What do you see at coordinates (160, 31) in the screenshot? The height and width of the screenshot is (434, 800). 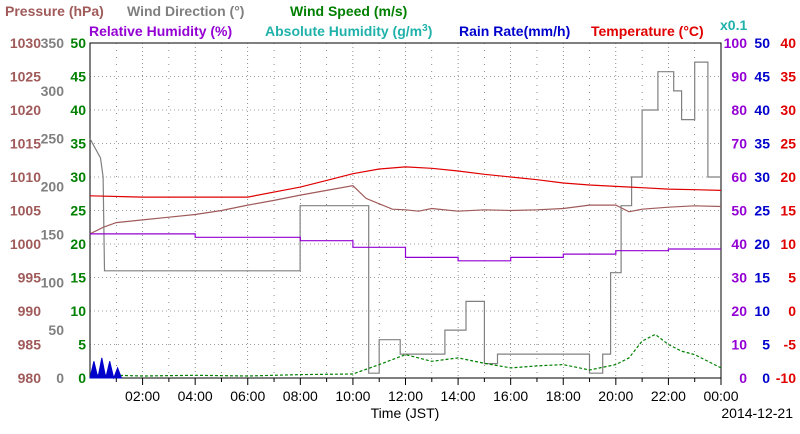 I see `legend-relative-humidity: Relative Humidity (%)` at bounding box center [160, 31].